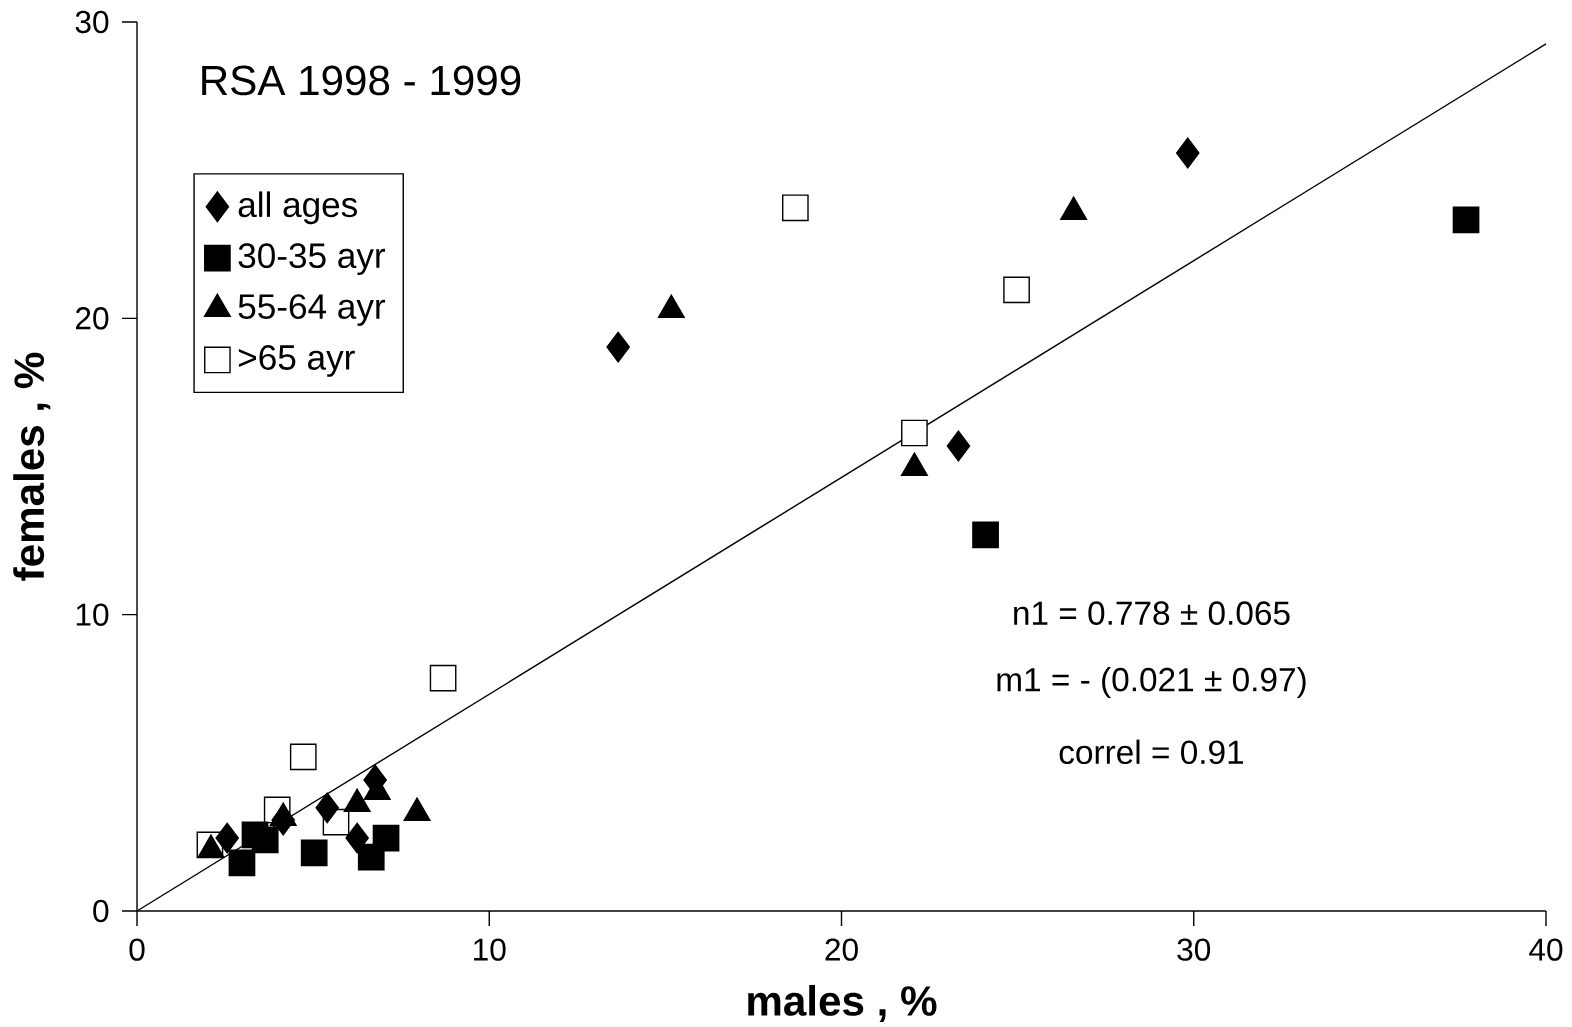  What do you see at coordinates (842, 1003) in the screenshot?
I see `x-axis-title: males , %` at bounding box center [842, 1003].